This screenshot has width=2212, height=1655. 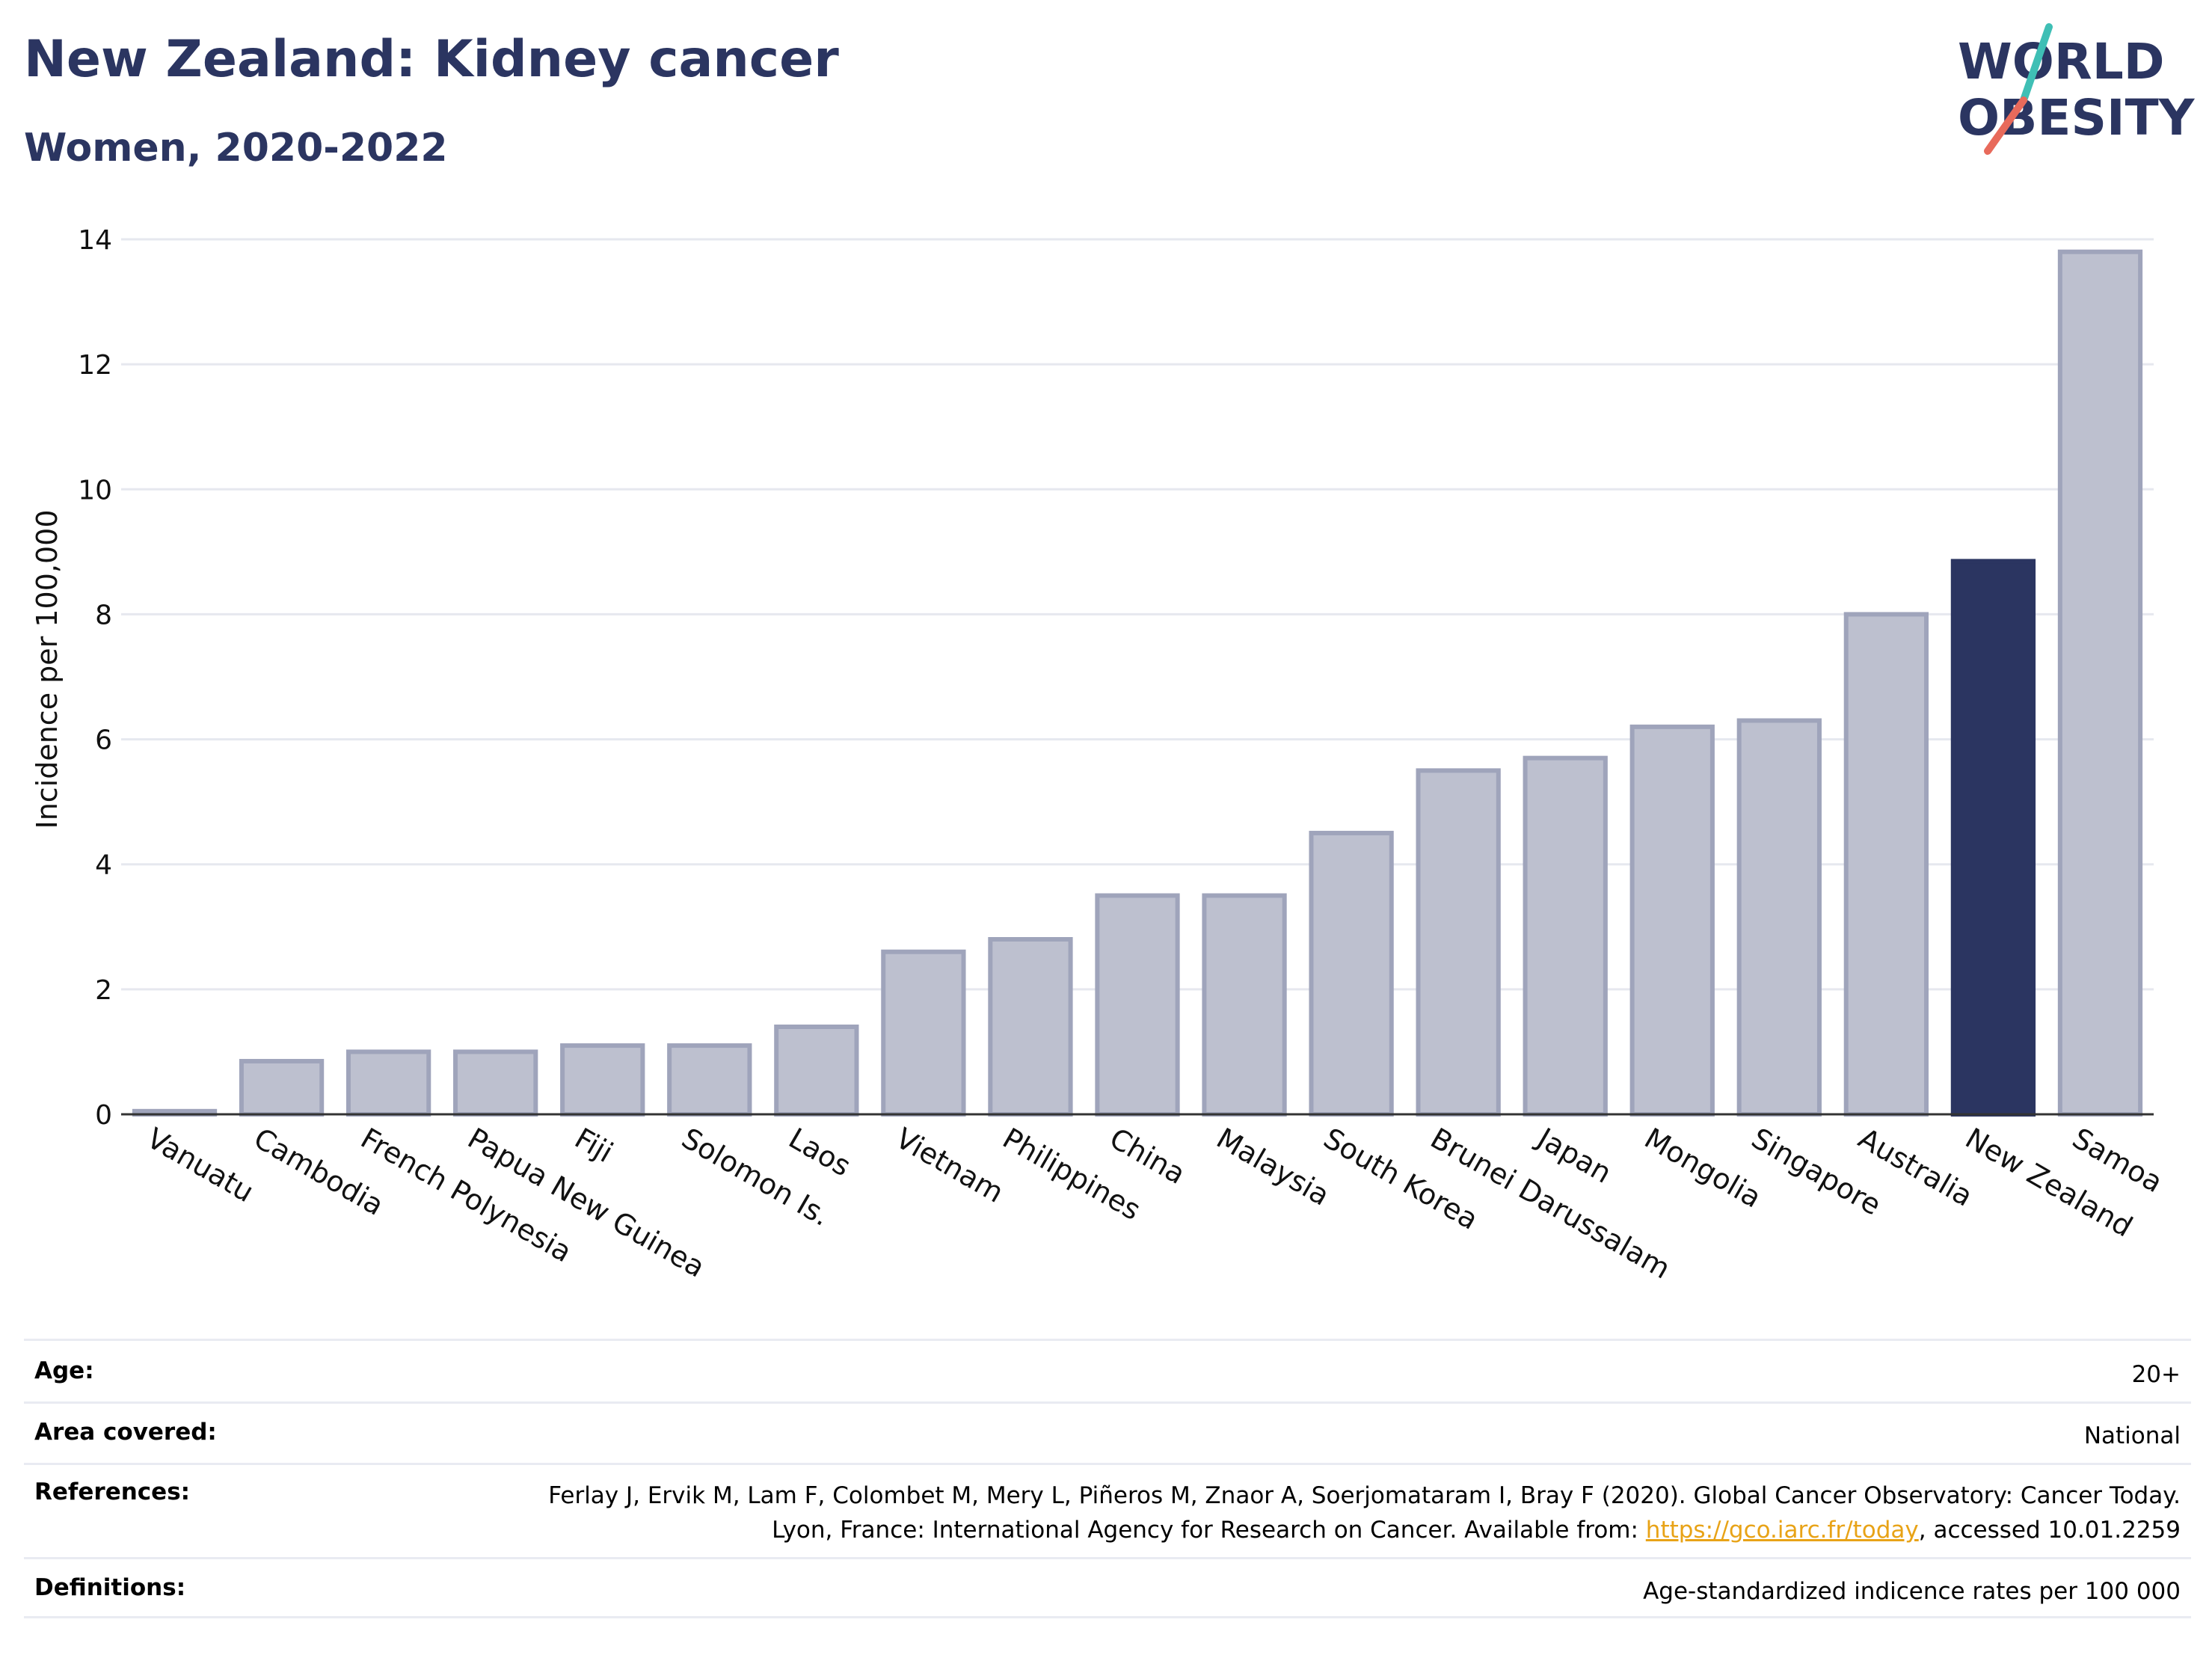 I want to click on x-tick-label: Vietnam, so click(x=949, y=1165).